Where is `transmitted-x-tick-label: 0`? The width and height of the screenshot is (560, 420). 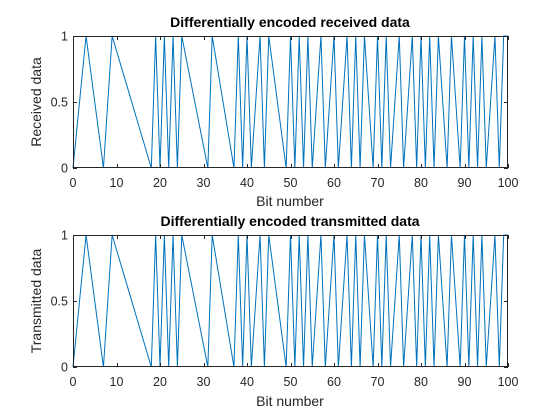
transmitted-x-tick-label: 0 is located at coordinates (73, 382).